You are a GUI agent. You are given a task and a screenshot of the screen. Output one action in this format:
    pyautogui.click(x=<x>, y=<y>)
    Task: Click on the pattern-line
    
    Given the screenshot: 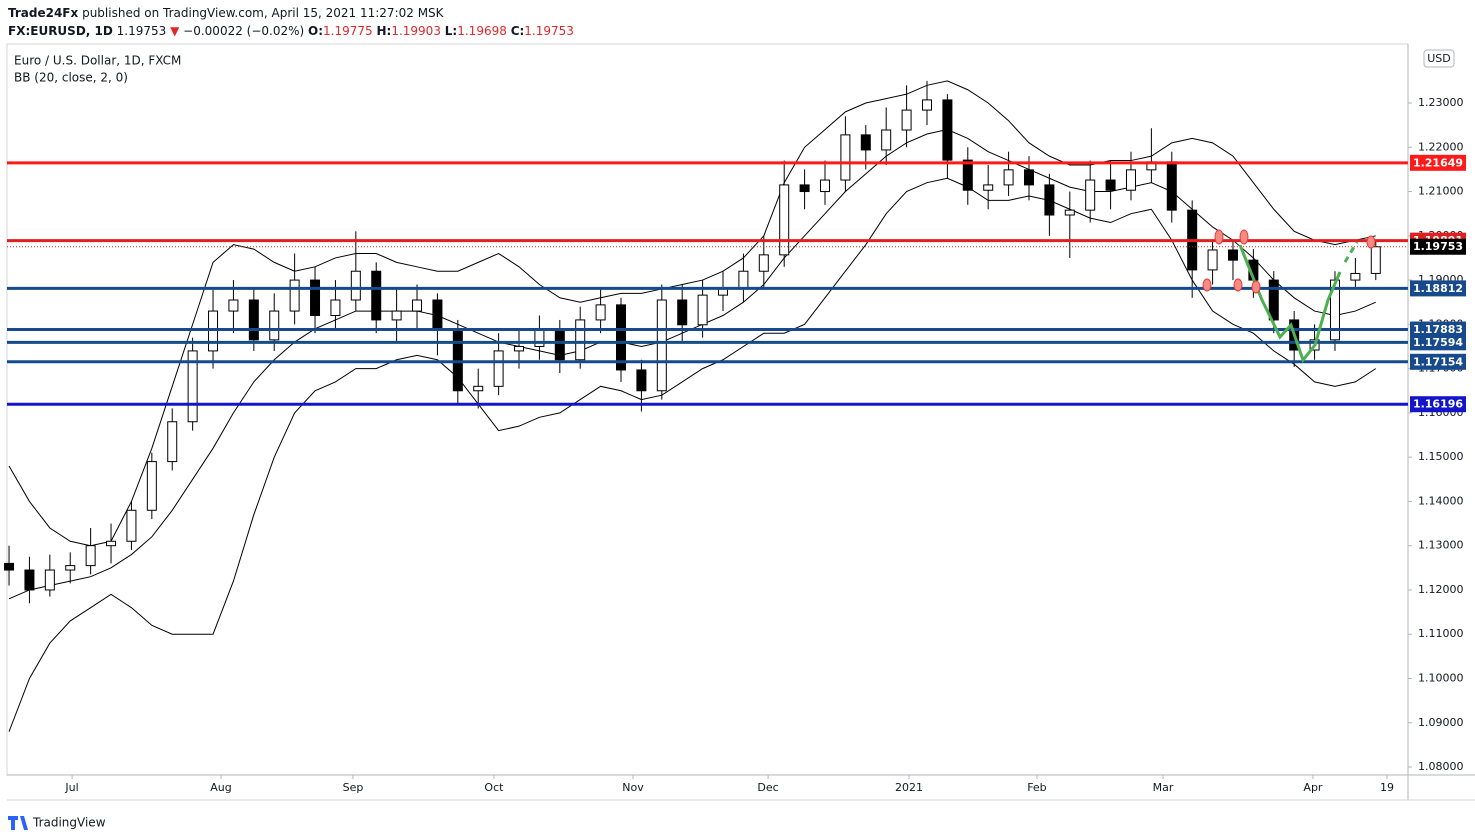 What is the action you would take?
    pyautogui.click(x=1290, y=304)
    